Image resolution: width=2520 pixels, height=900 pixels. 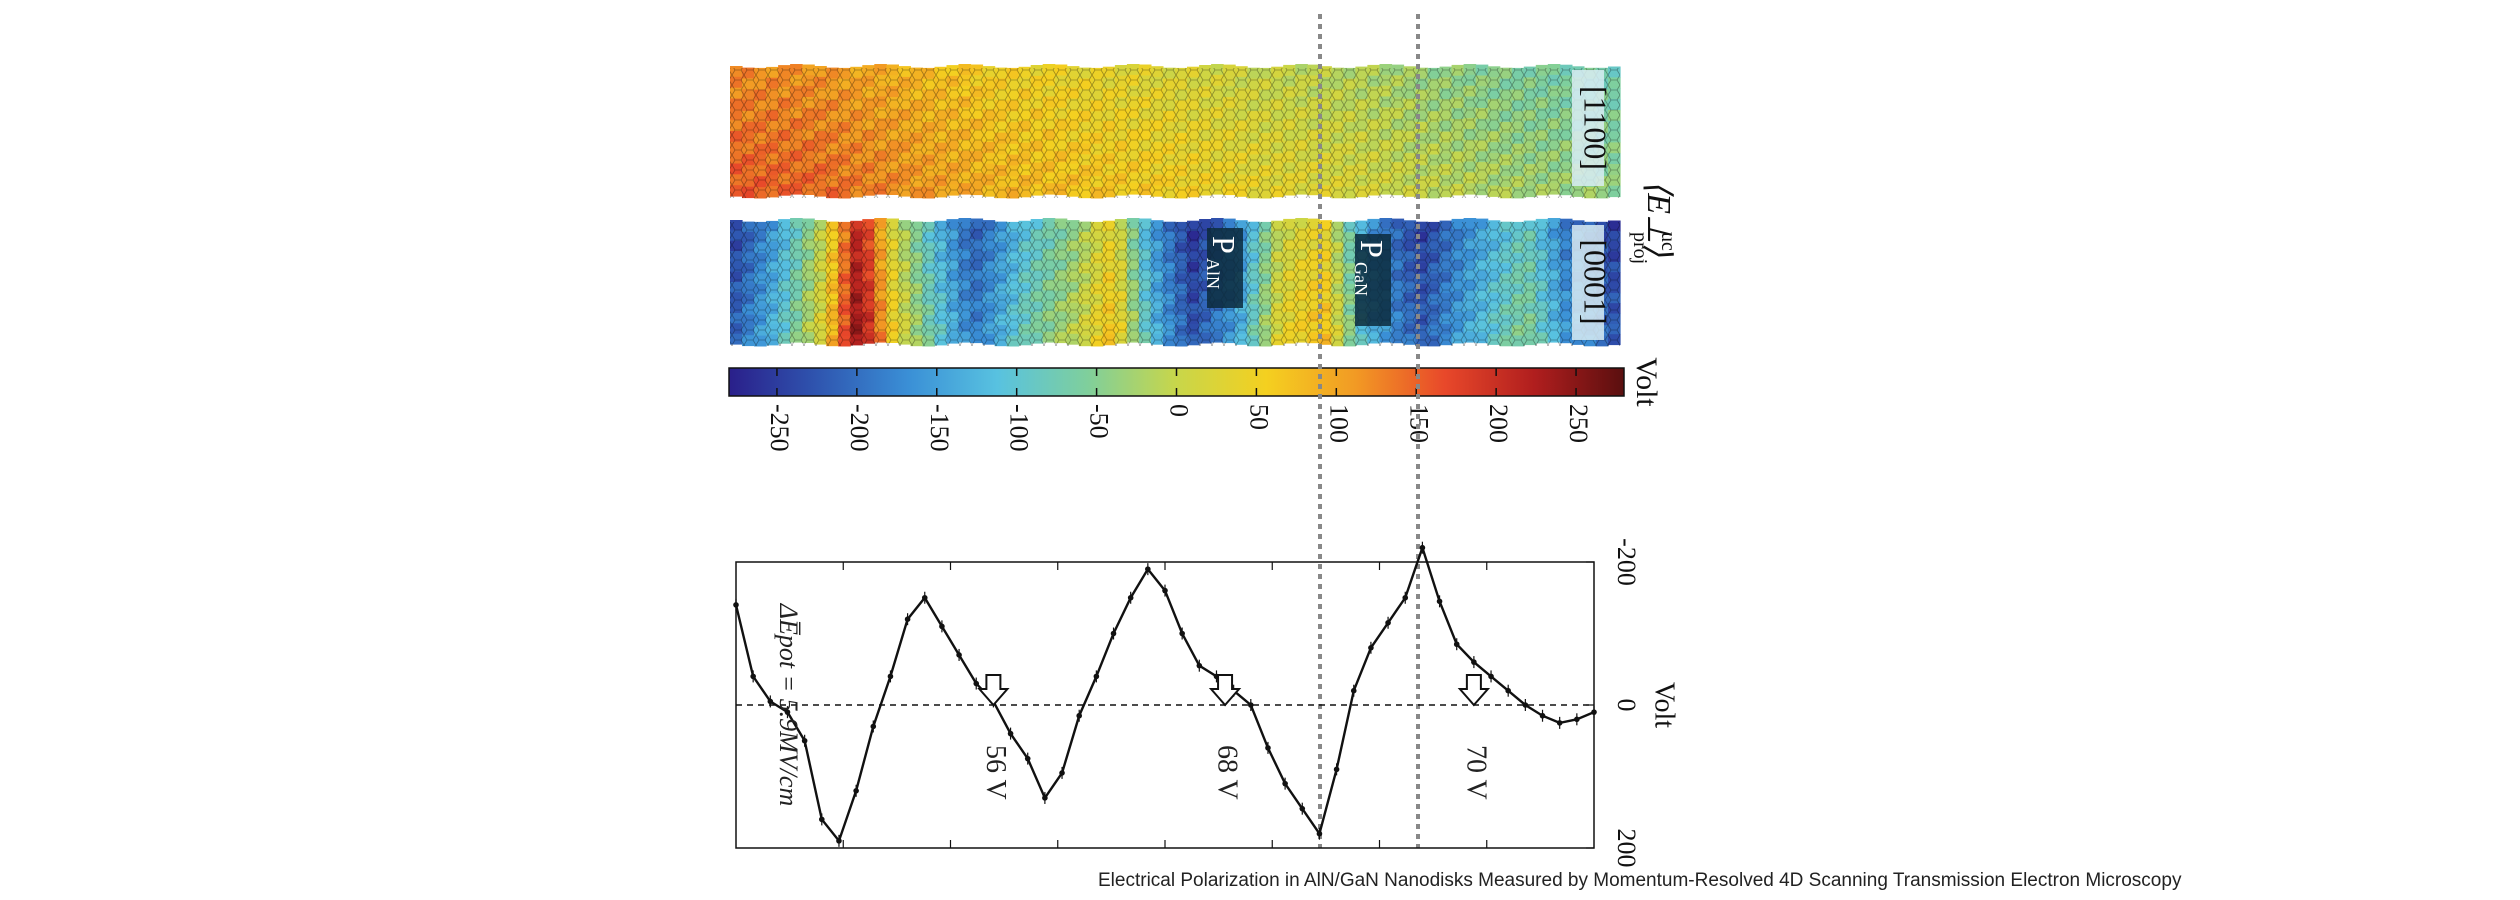 I want to click on p-gan-label: P GaN, so click(x=1371, y=280).